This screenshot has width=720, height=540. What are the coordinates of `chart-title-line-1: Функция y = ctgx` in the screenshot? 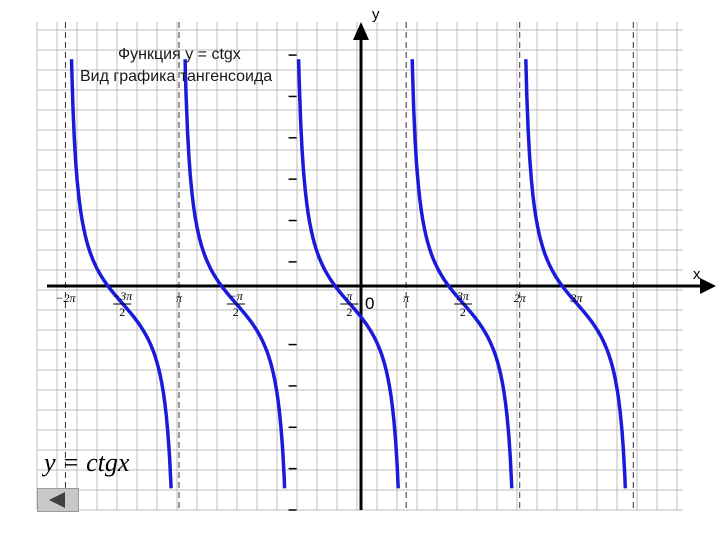 It's located at (179, 54).